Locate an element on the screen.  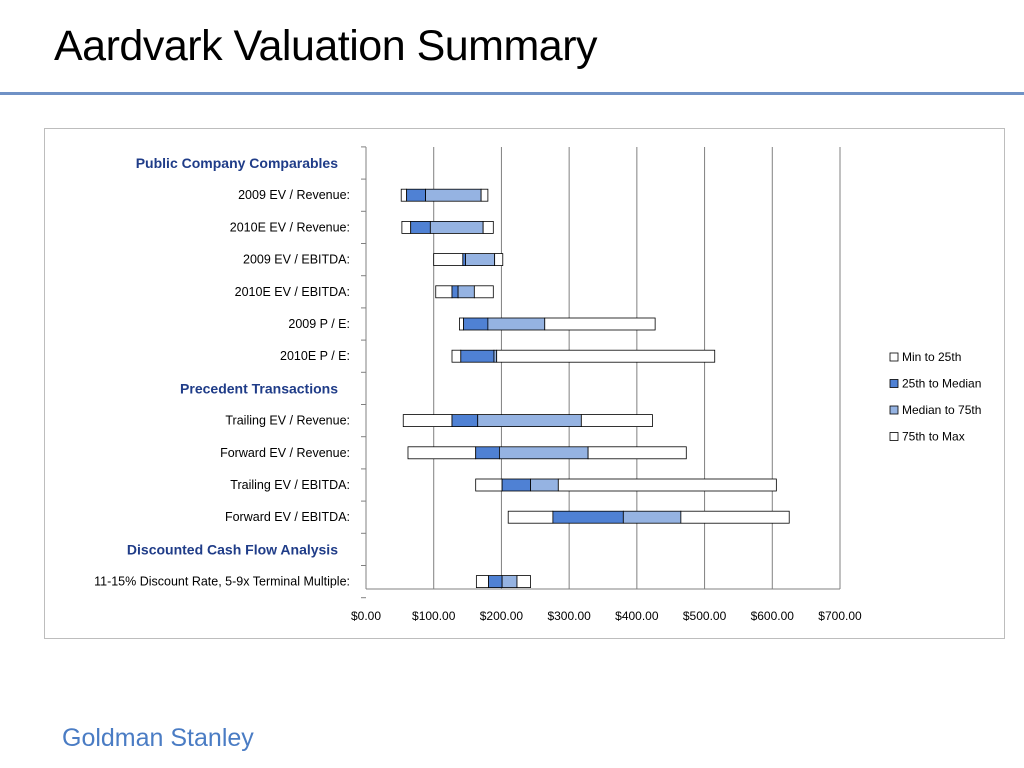
slide-title: Aardvark Valuation Summary is located at coordinates (326, 46).